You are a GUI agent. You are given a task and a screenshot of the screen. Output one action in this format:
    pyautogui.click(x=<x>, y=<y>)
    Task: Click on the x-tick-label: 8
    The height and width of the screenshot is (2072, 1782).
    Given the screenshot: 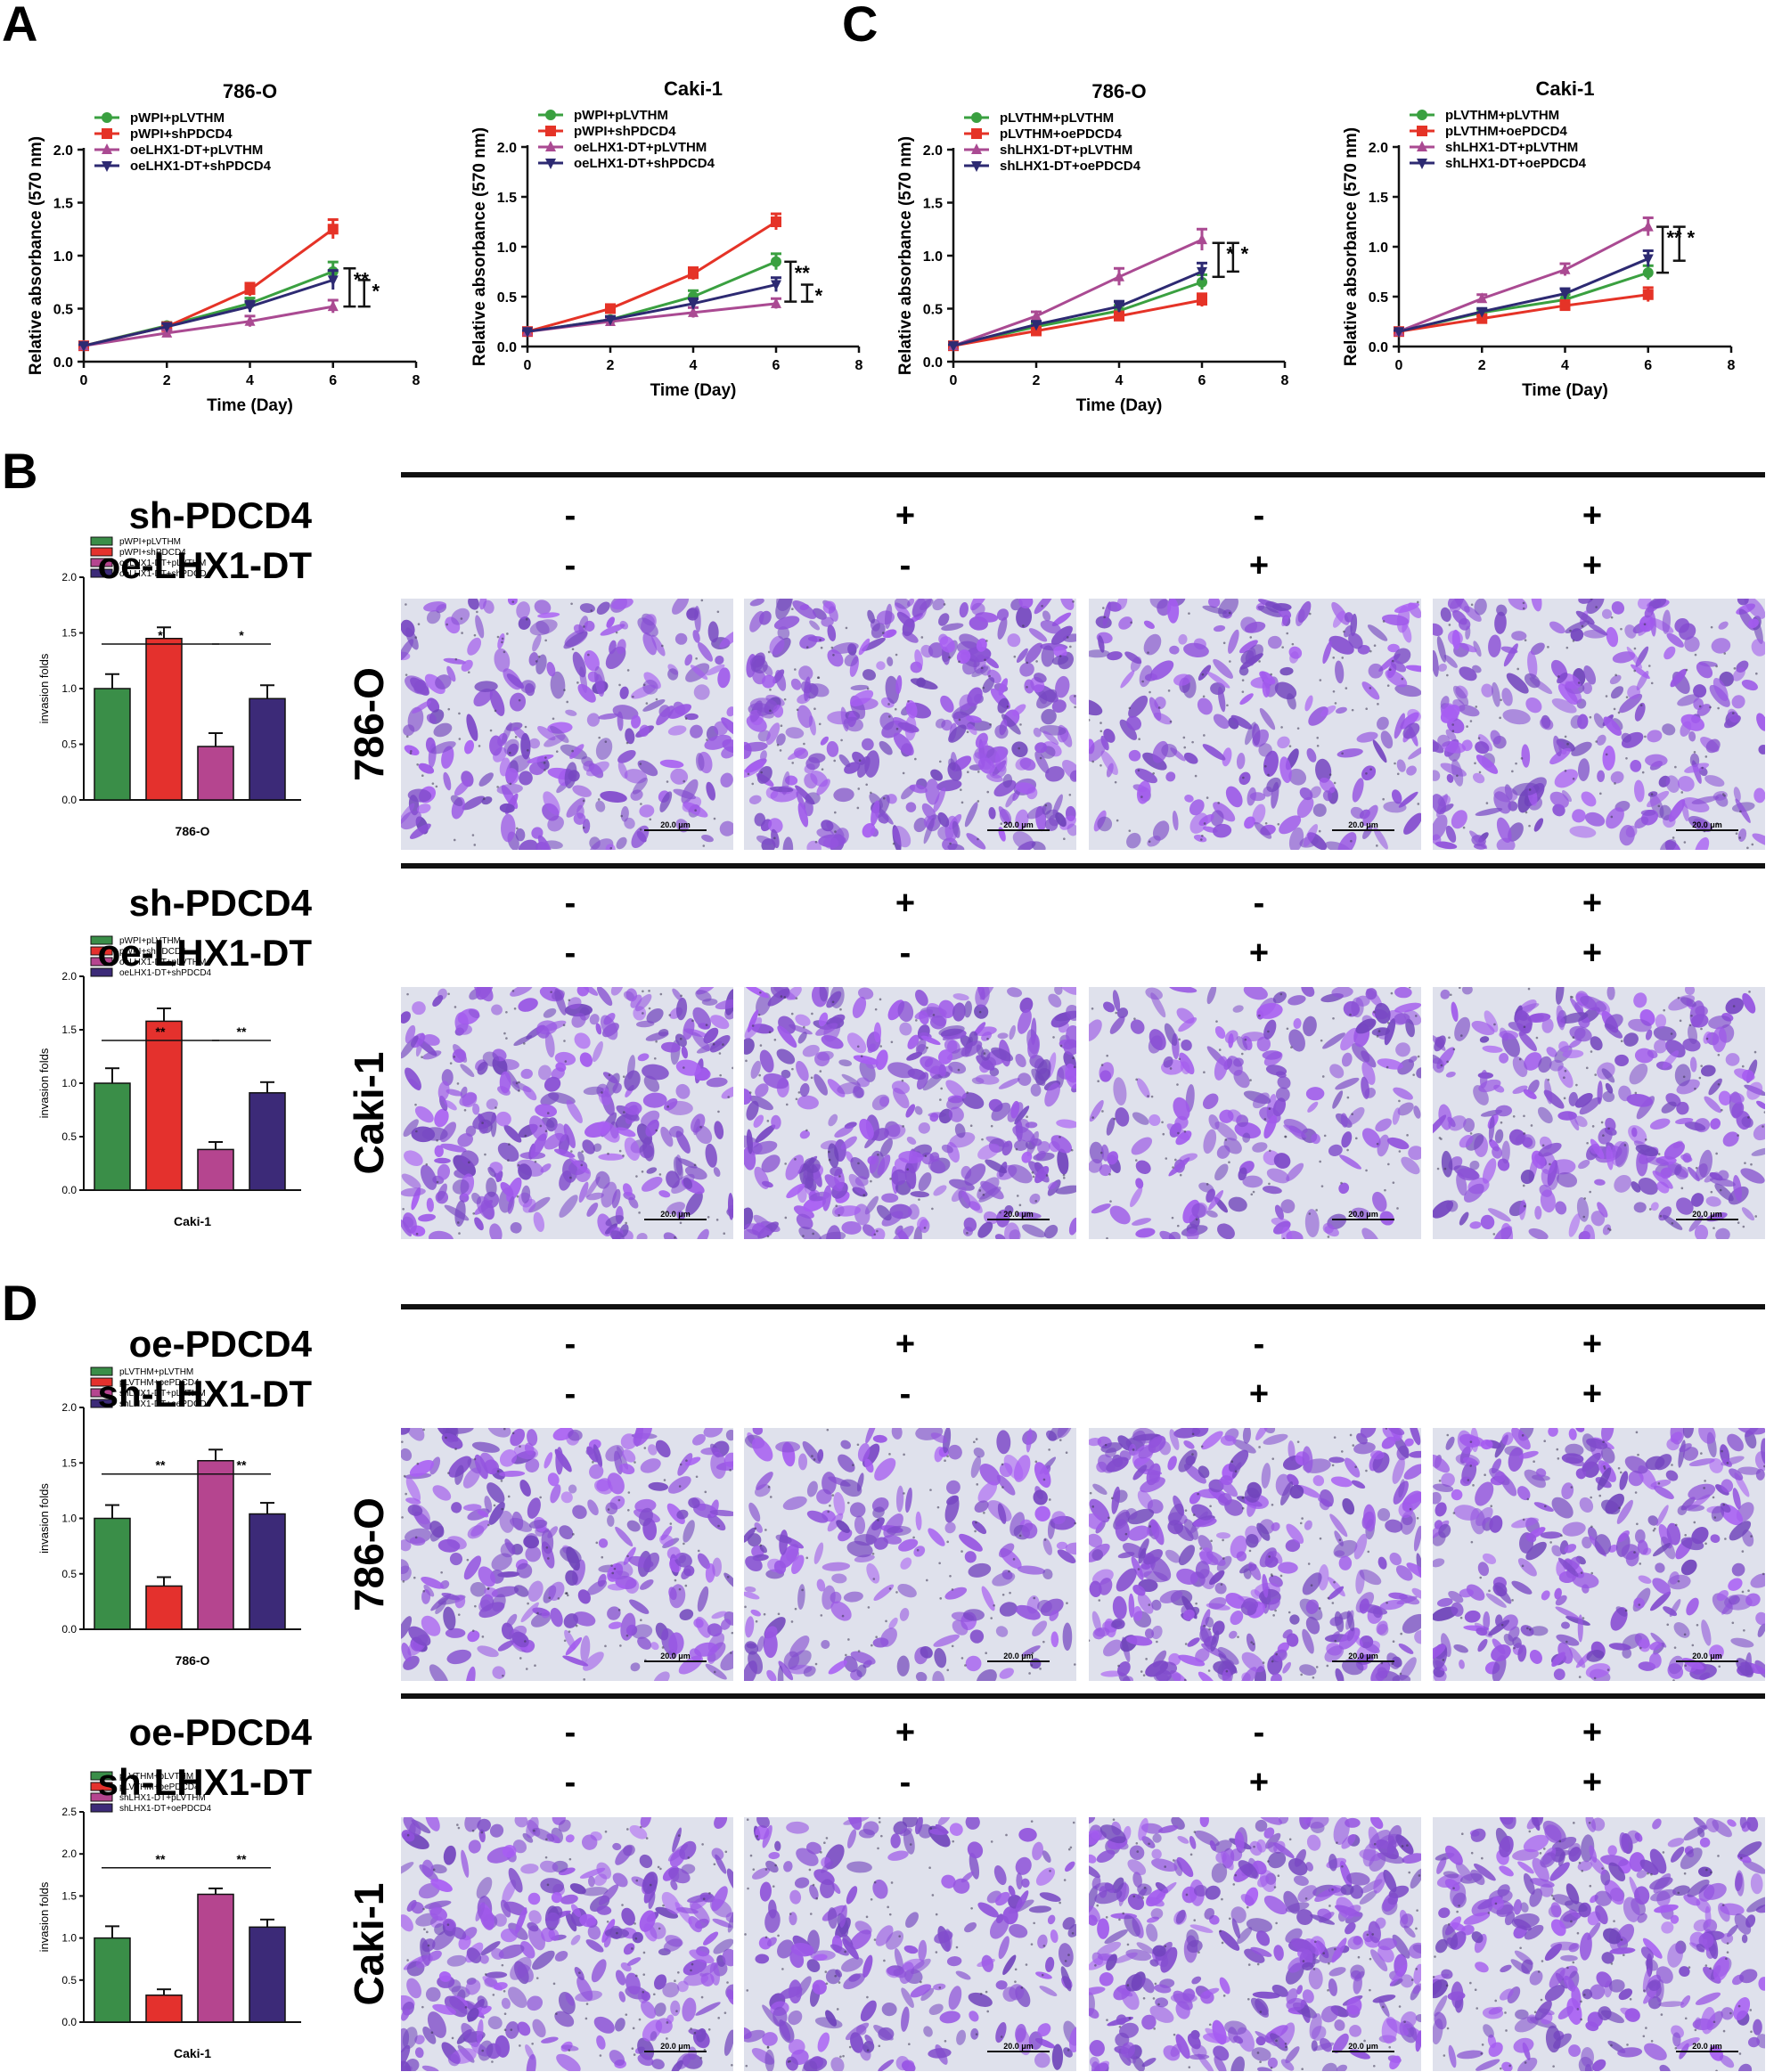 What is the action you would take?
    pyautogui.click(x=417, y=380)
    